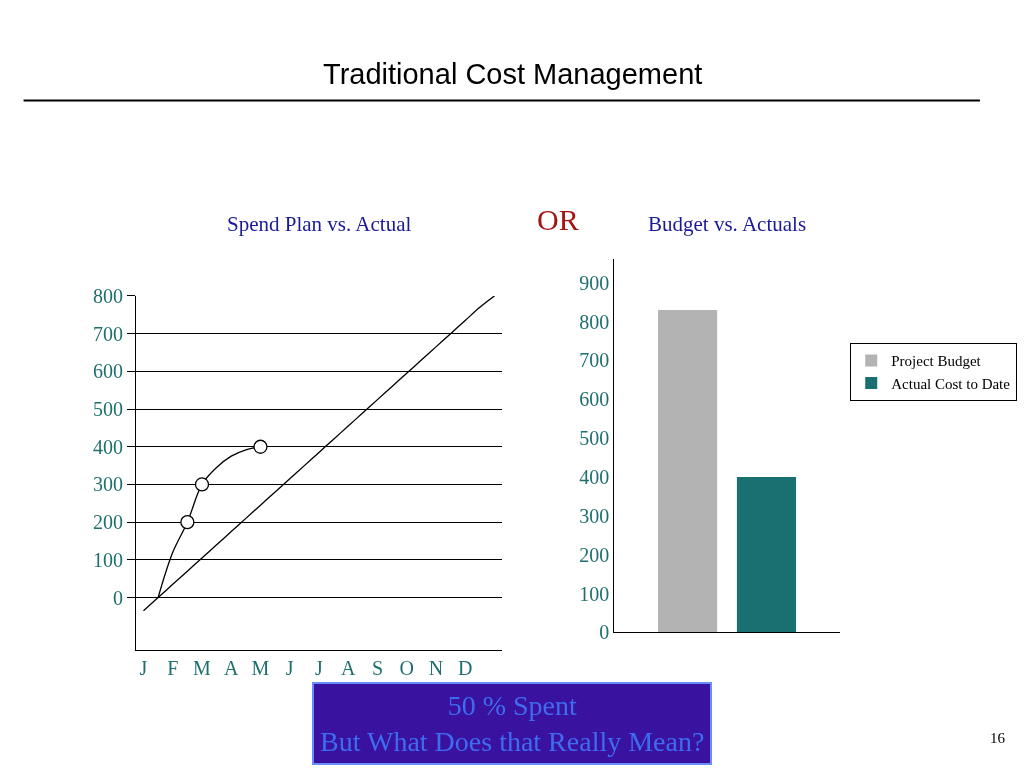  I want to click on x-tick-label: S, so click(377, 668).